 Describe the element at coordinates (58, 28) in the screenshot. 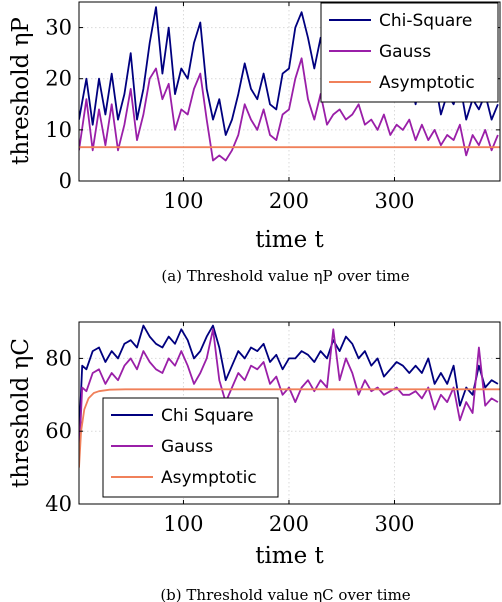

I see `y-tick-label: 30` at that location.